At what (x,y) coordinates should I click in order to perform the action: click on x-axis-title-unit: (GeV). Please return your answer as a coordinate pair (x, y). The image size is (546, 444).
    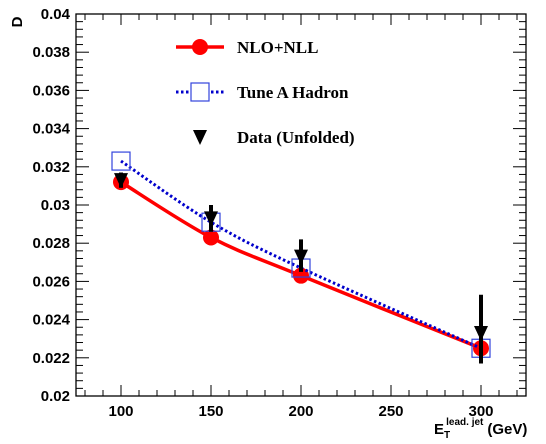
    Looking at the image, I should click on (507, 429).